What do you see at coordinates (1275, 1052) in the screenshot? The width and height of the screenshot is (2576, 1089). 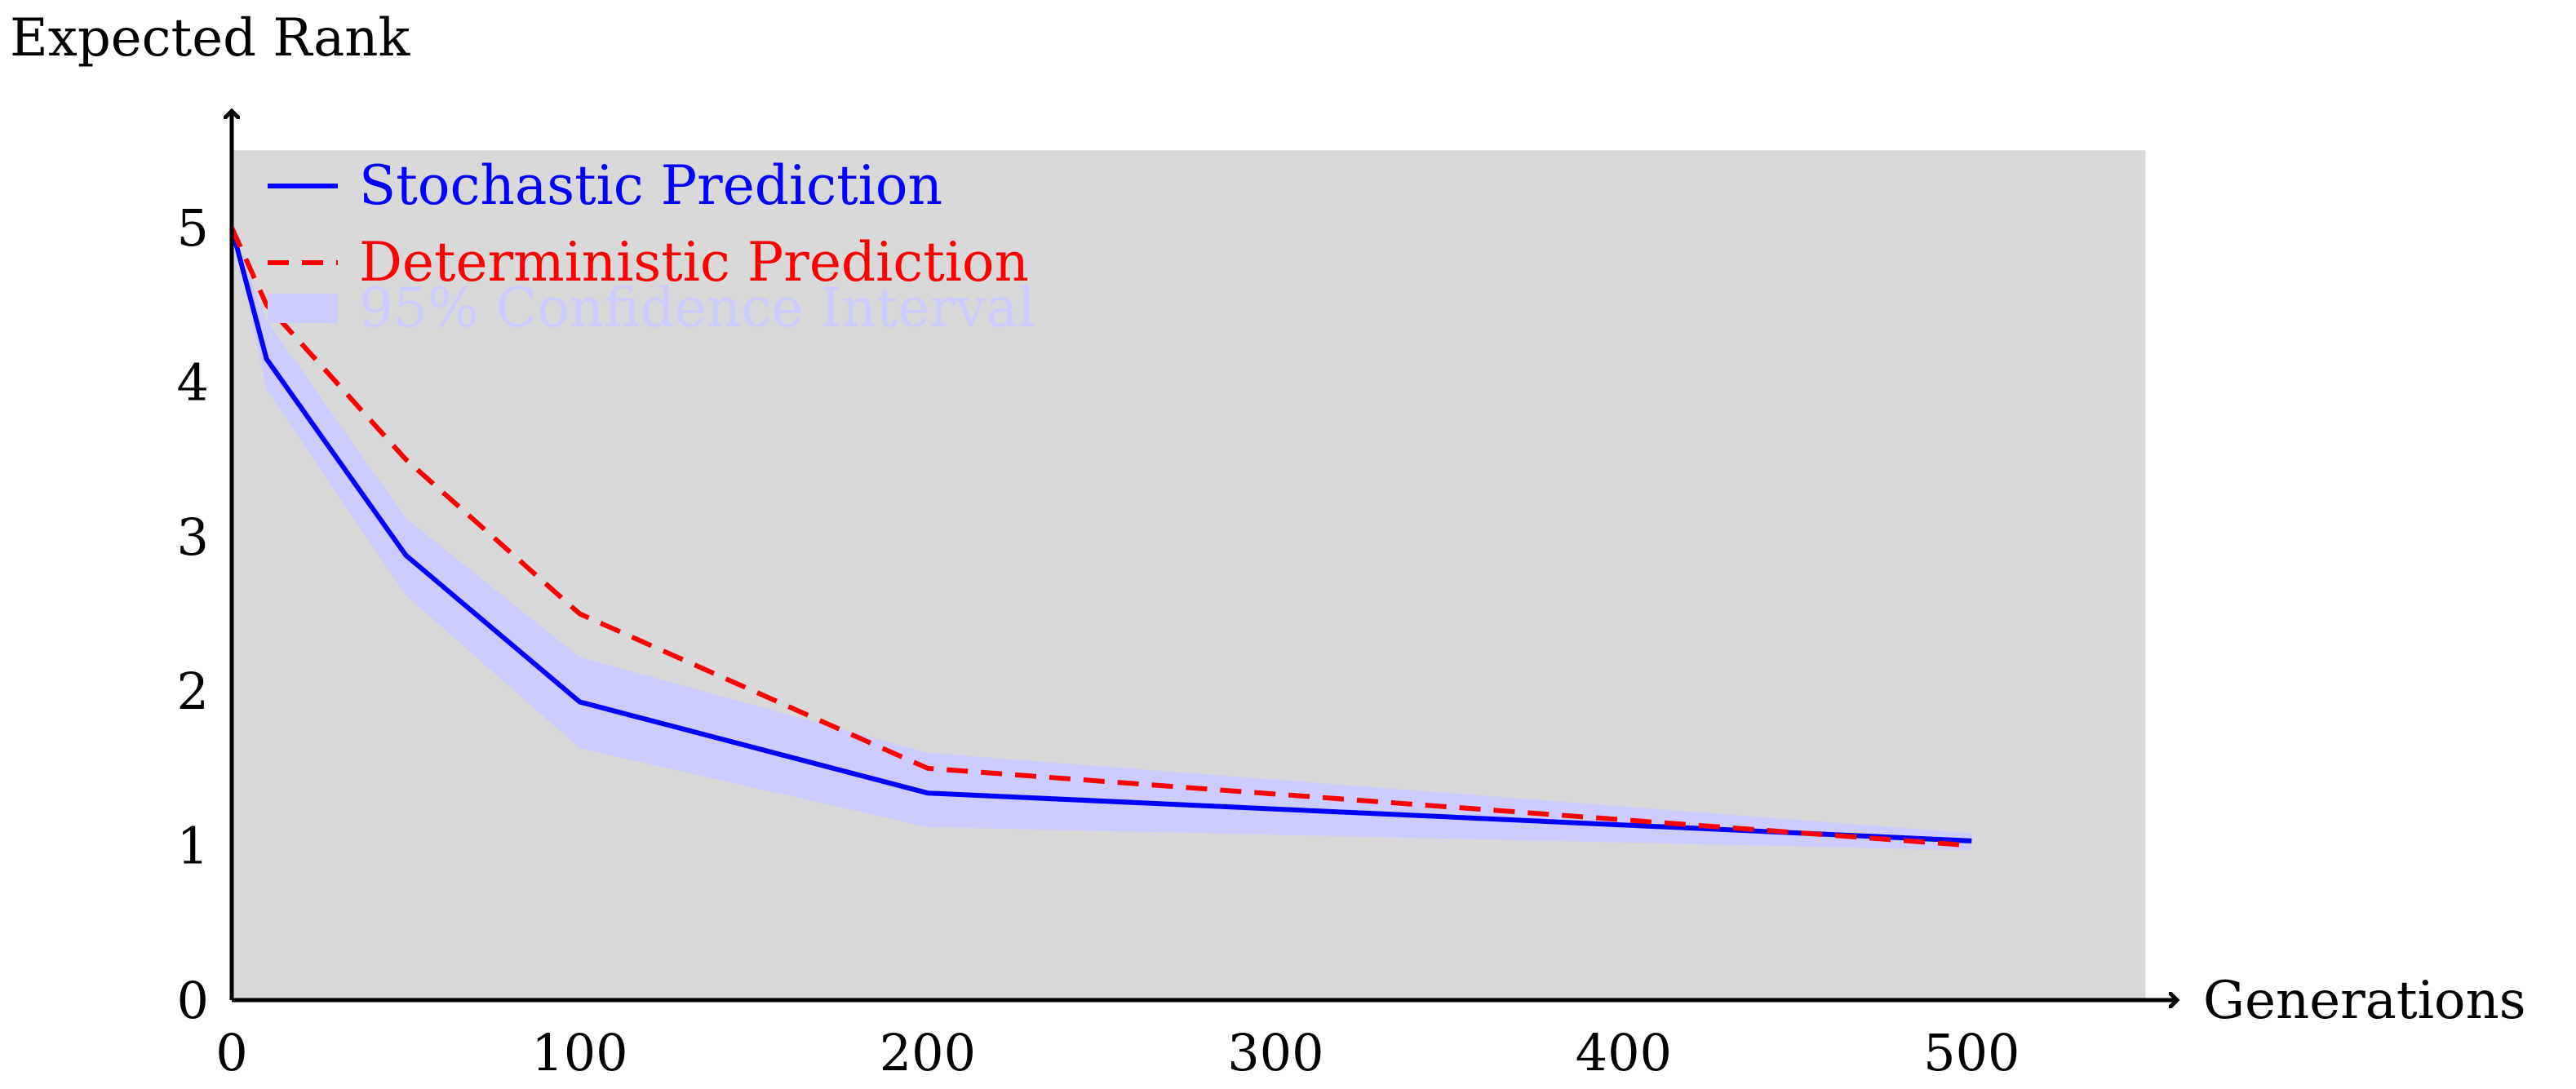 I see `x-tick-label: 300` at bounding box center [1275, 1052].